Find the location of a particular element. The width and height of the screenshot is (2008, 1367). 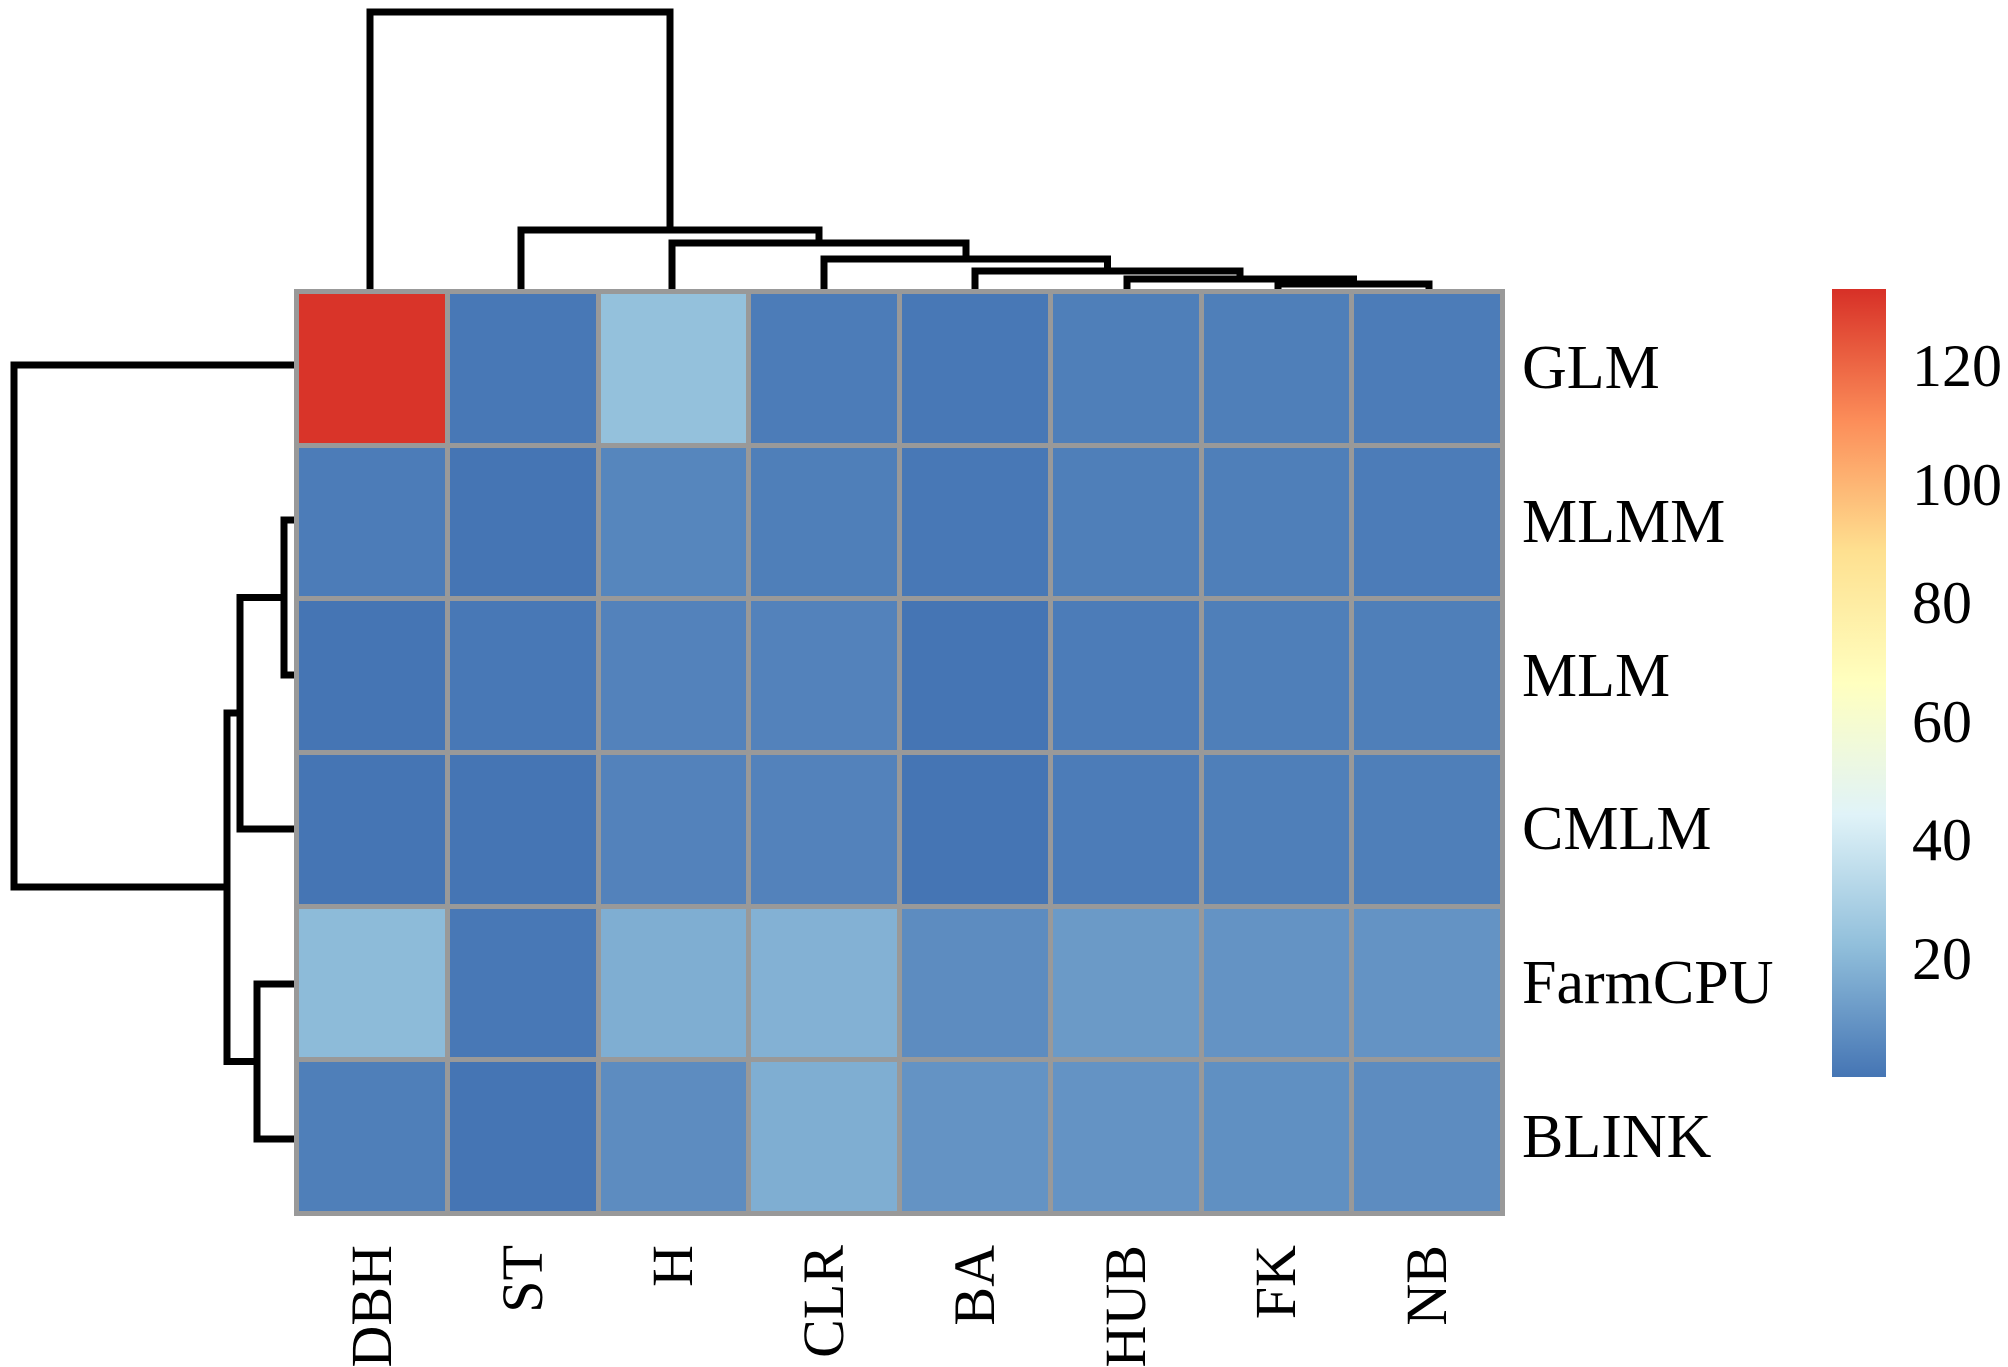

column-label: DBH is located at coordinates (371, 1306).